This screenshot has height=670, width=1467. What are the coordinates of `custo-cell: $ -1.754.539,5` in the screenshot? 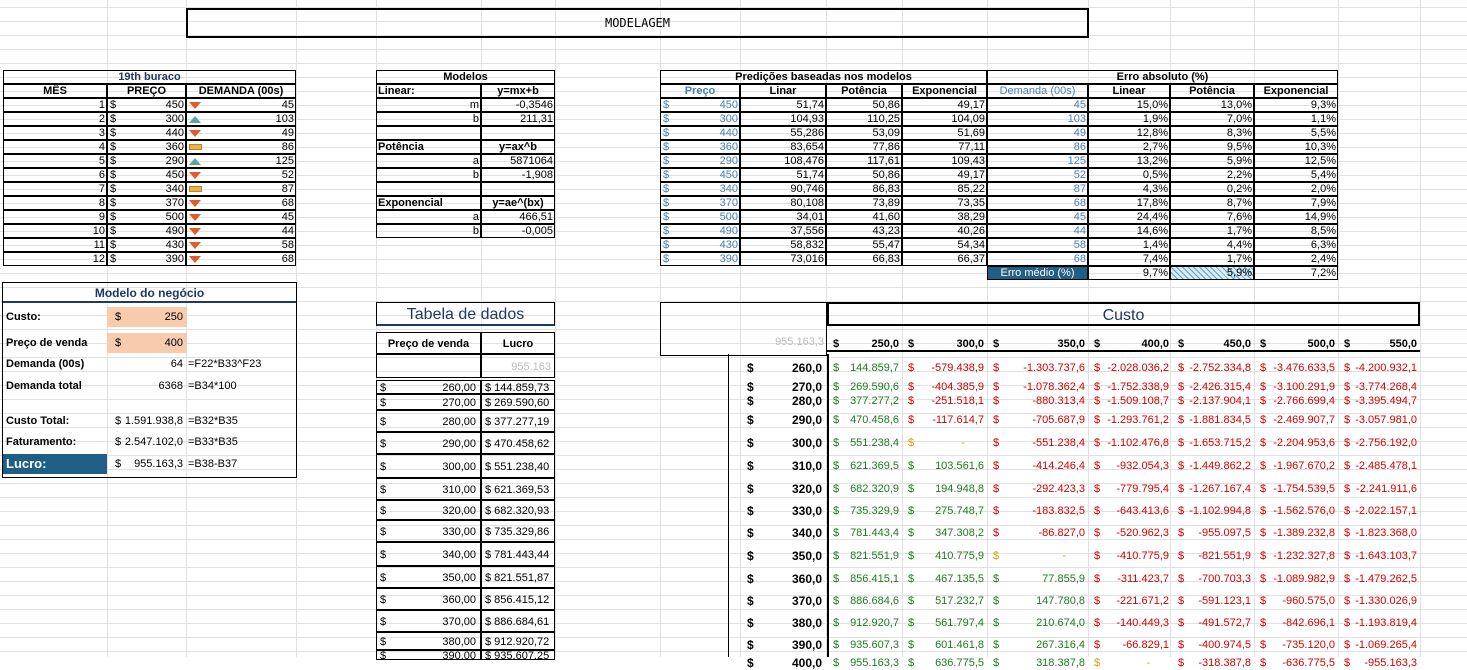 It's located at (1296, 489).